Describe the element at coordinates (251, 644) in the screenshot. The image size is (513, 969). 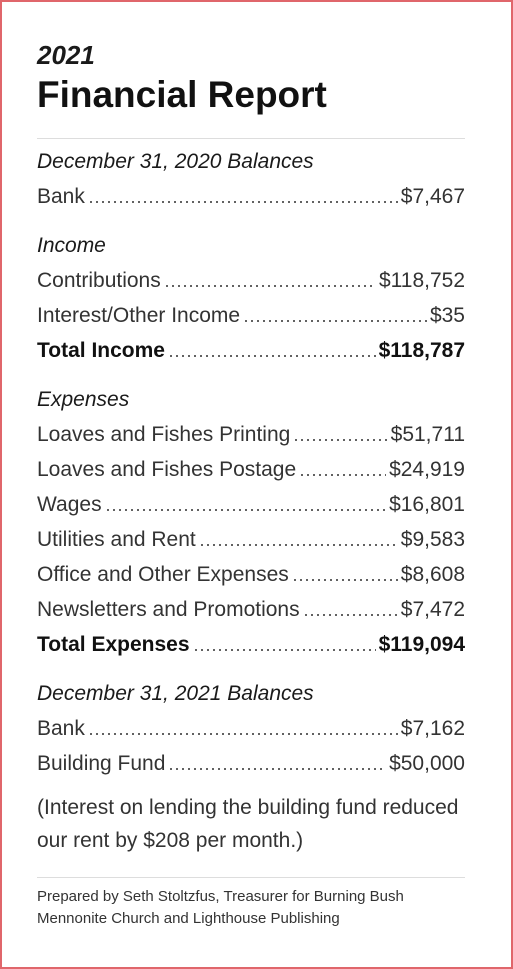
I see `total-row: Total Expenses $119,094` at that location.